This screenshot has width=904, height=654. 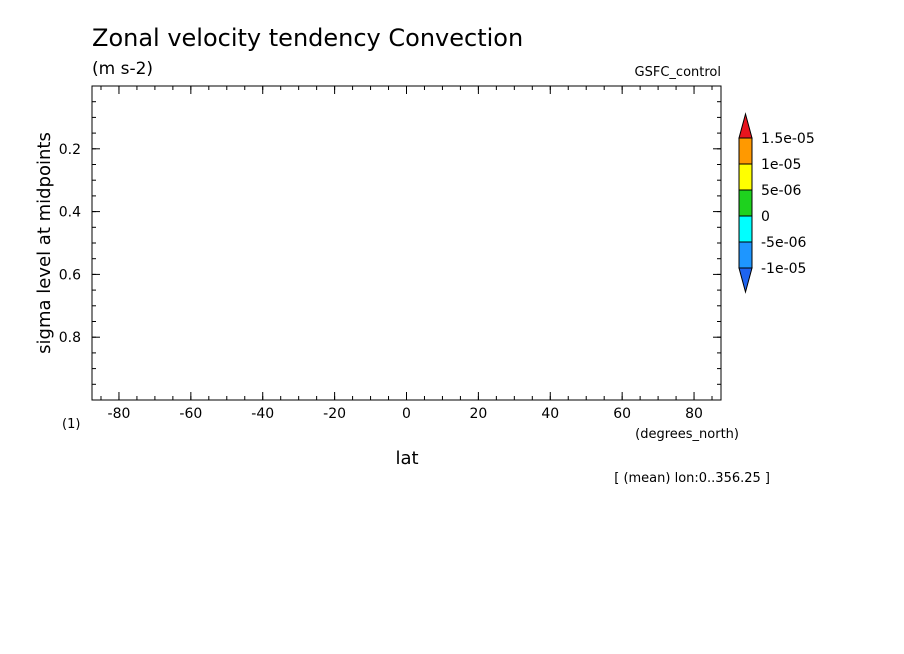 What do you see at coordinates (692, 478) in the screenshot?
I see `subset-note: [ (mean) lon:0..356.25 ]` at bounding box center [692, 478].